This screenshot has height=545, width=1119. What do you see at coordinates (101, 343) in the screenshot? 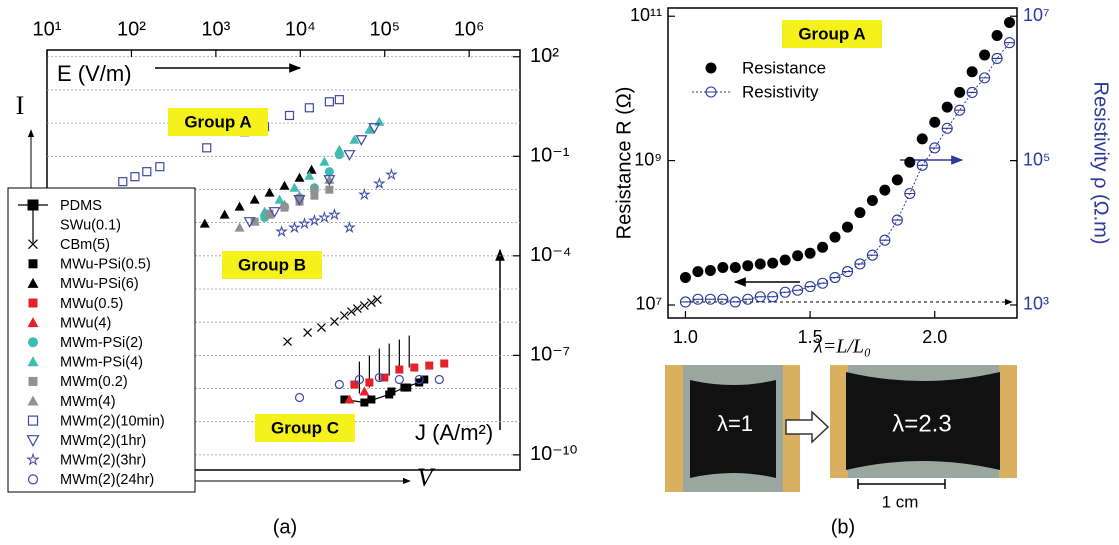
I see `legend-label: MWm-PSi(2)` at bounding box center [101, 343].